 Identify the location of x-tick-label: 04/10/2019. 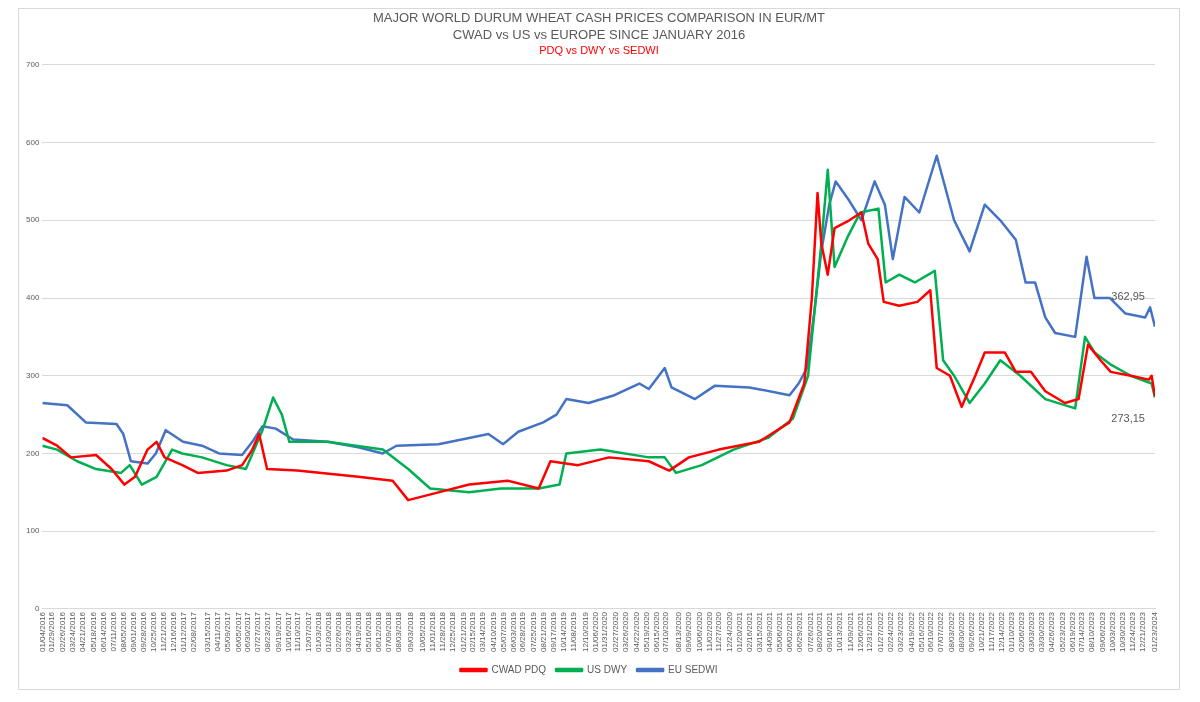
(493, 632).